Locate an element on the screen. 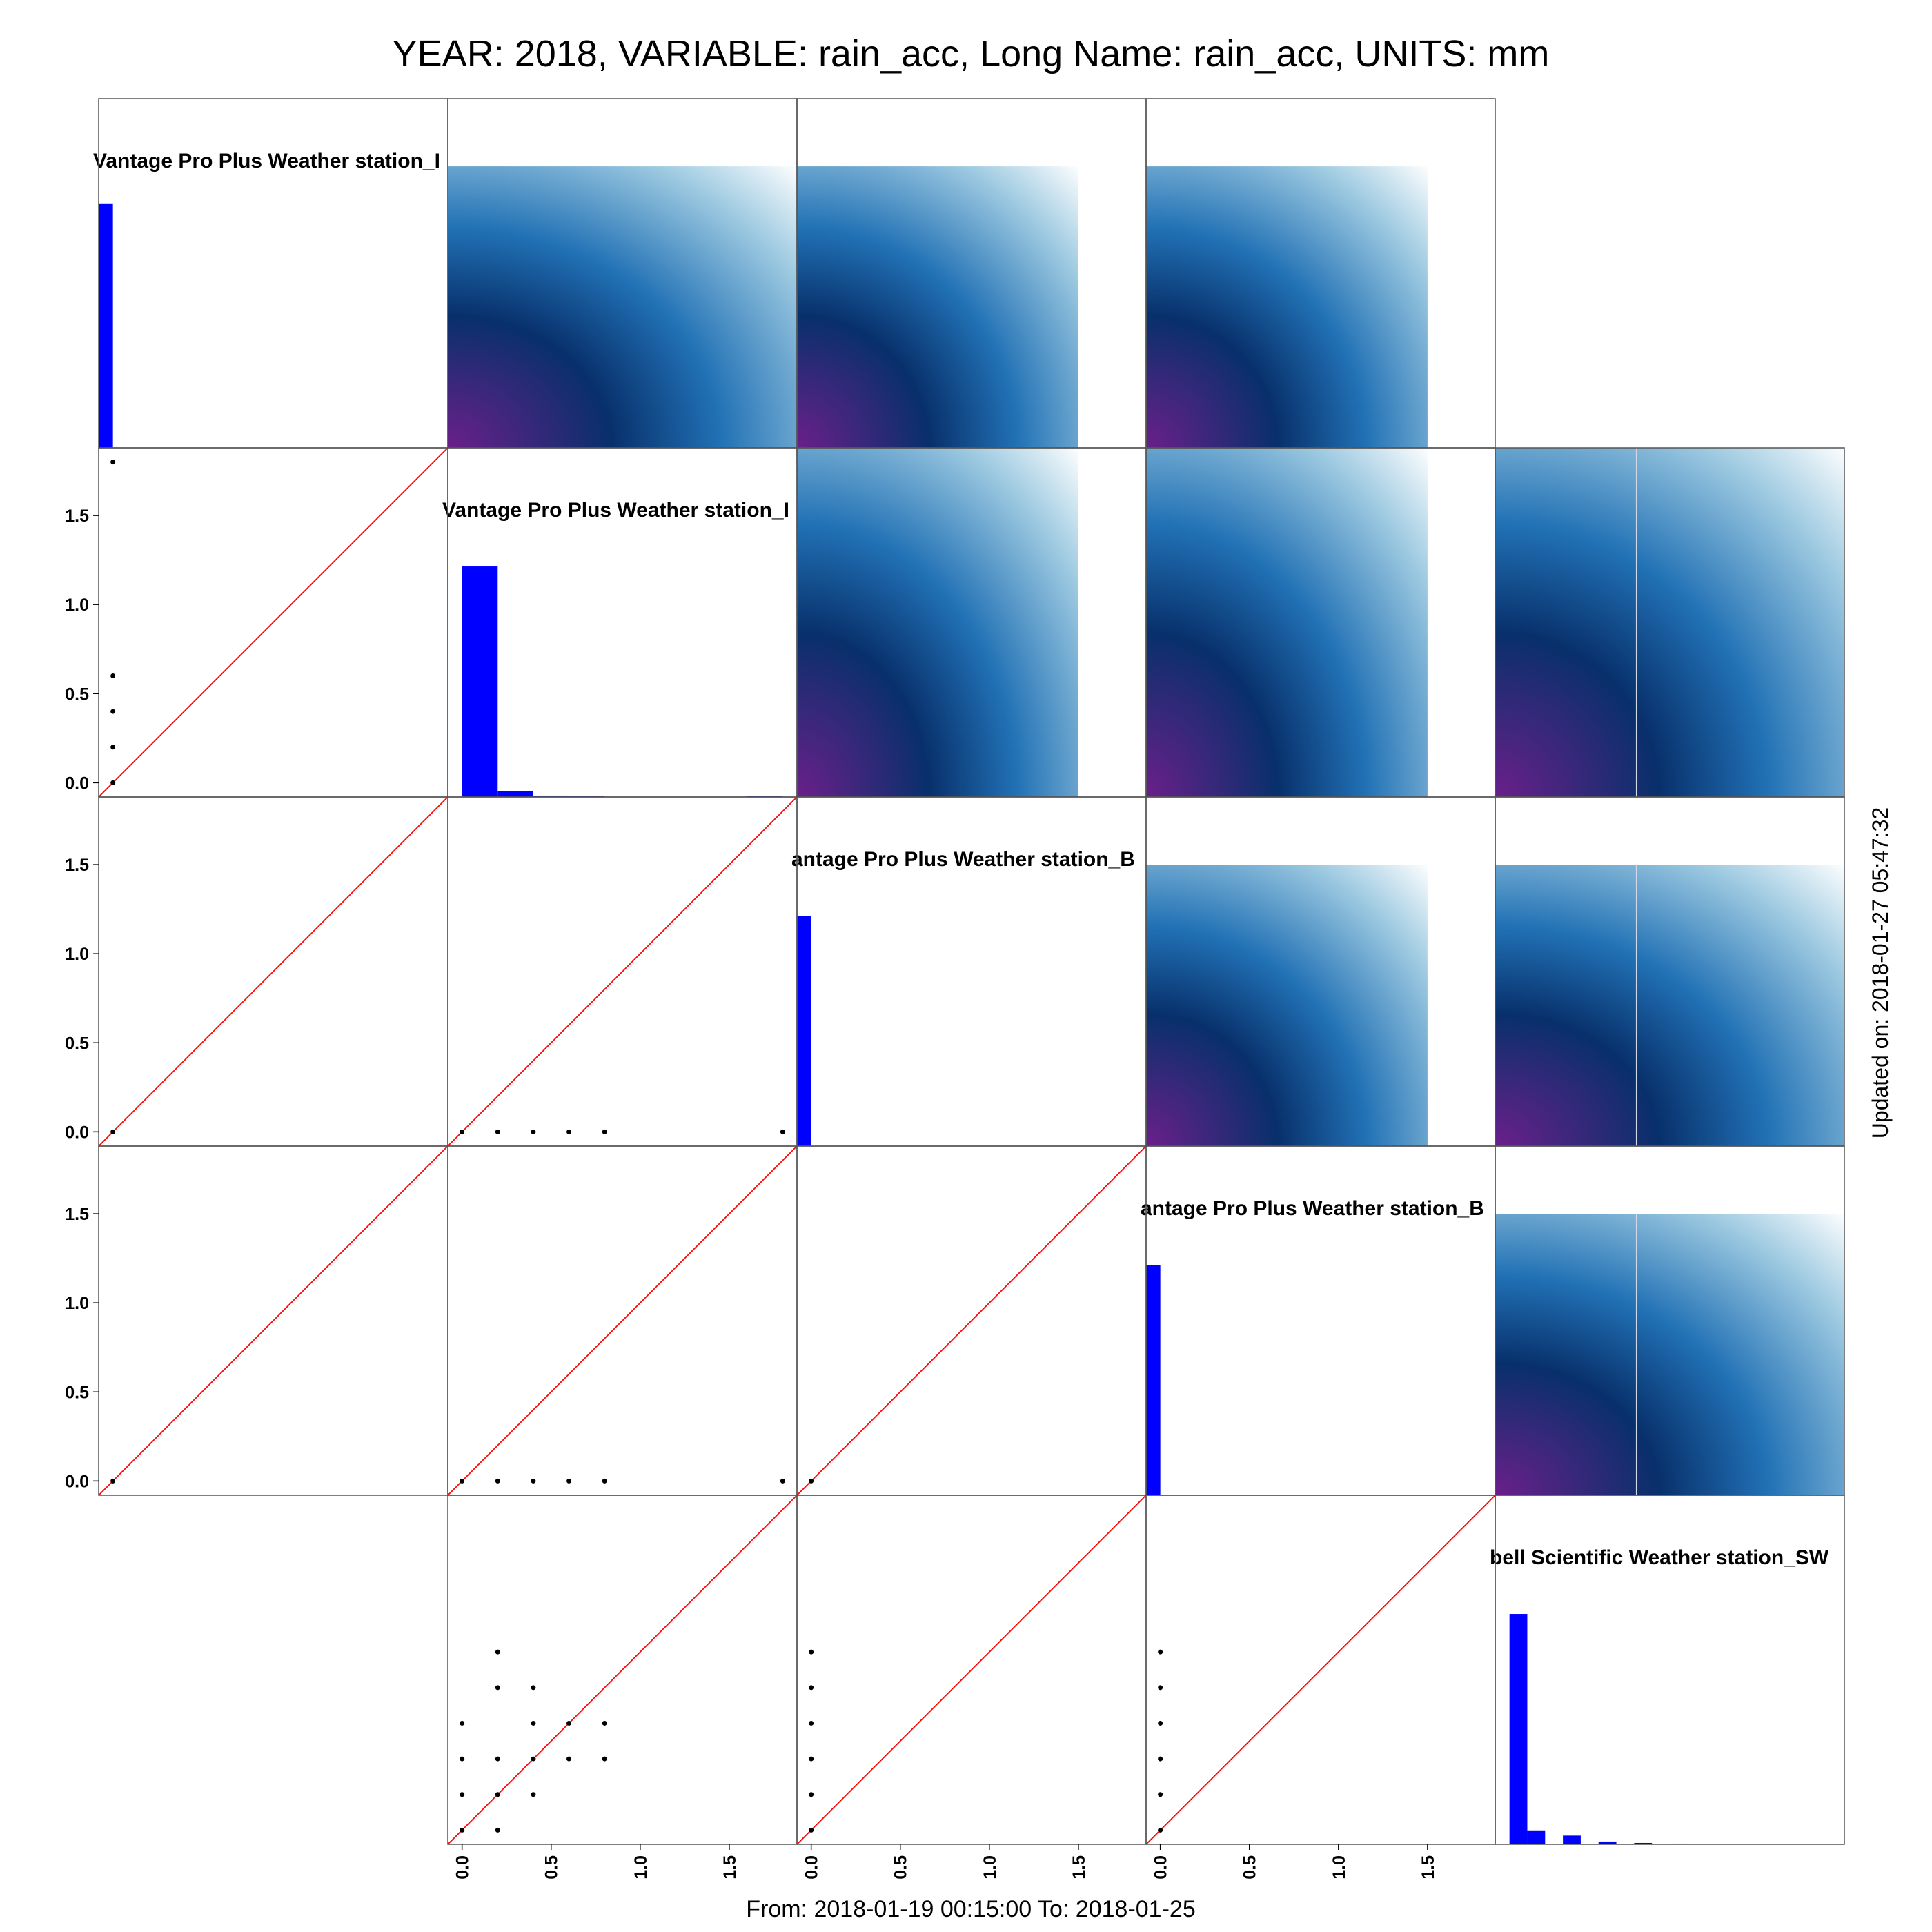 The width and height of the screenshot is (1932, 1932). diagonal-label-2: antage Pro Plus Weather station_B is located at coordinates (963, 859).